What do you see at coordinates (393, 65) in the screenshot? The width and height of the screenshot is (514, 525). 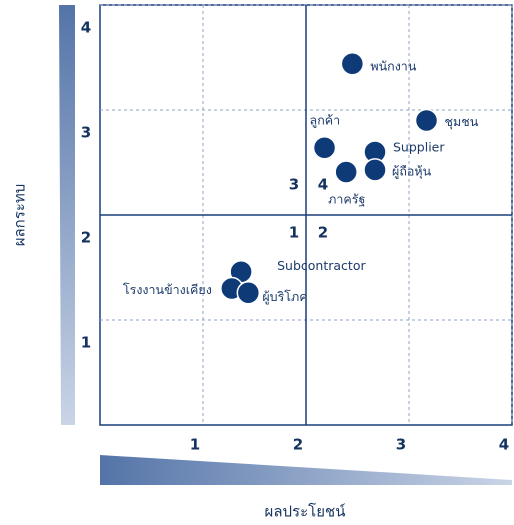 I see `point-label: พนักงาน` at bounding box center [393, 65].